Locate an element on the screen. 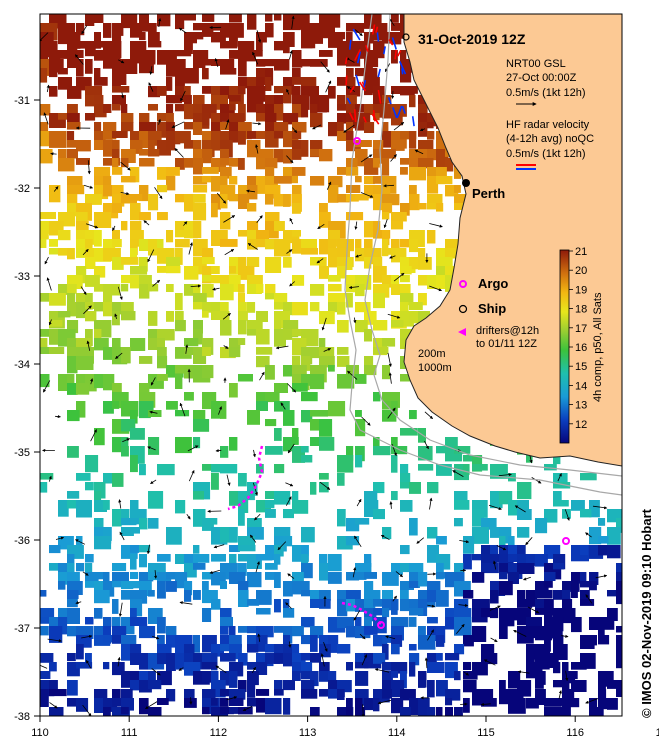 The height and width of the screenshot is (750, 659). hf-radar-vector is located at coordinates (395, 113).